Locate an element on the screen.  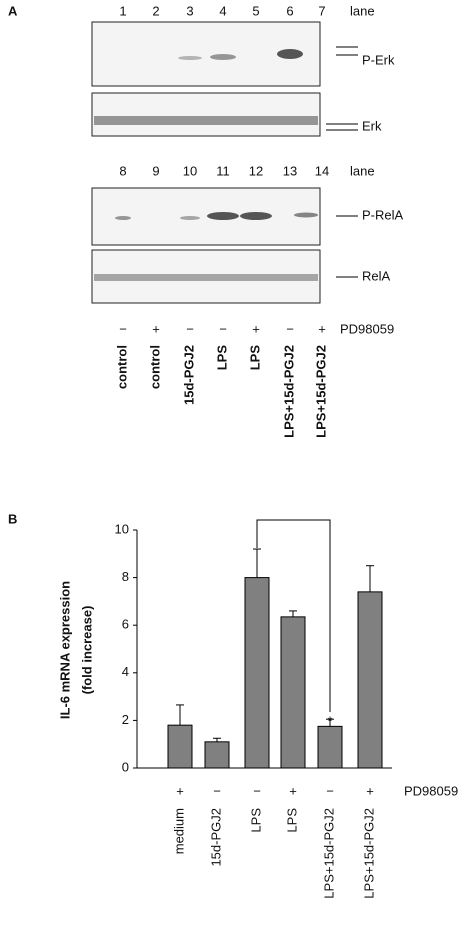
arrows is located at coordinates (342, 162).